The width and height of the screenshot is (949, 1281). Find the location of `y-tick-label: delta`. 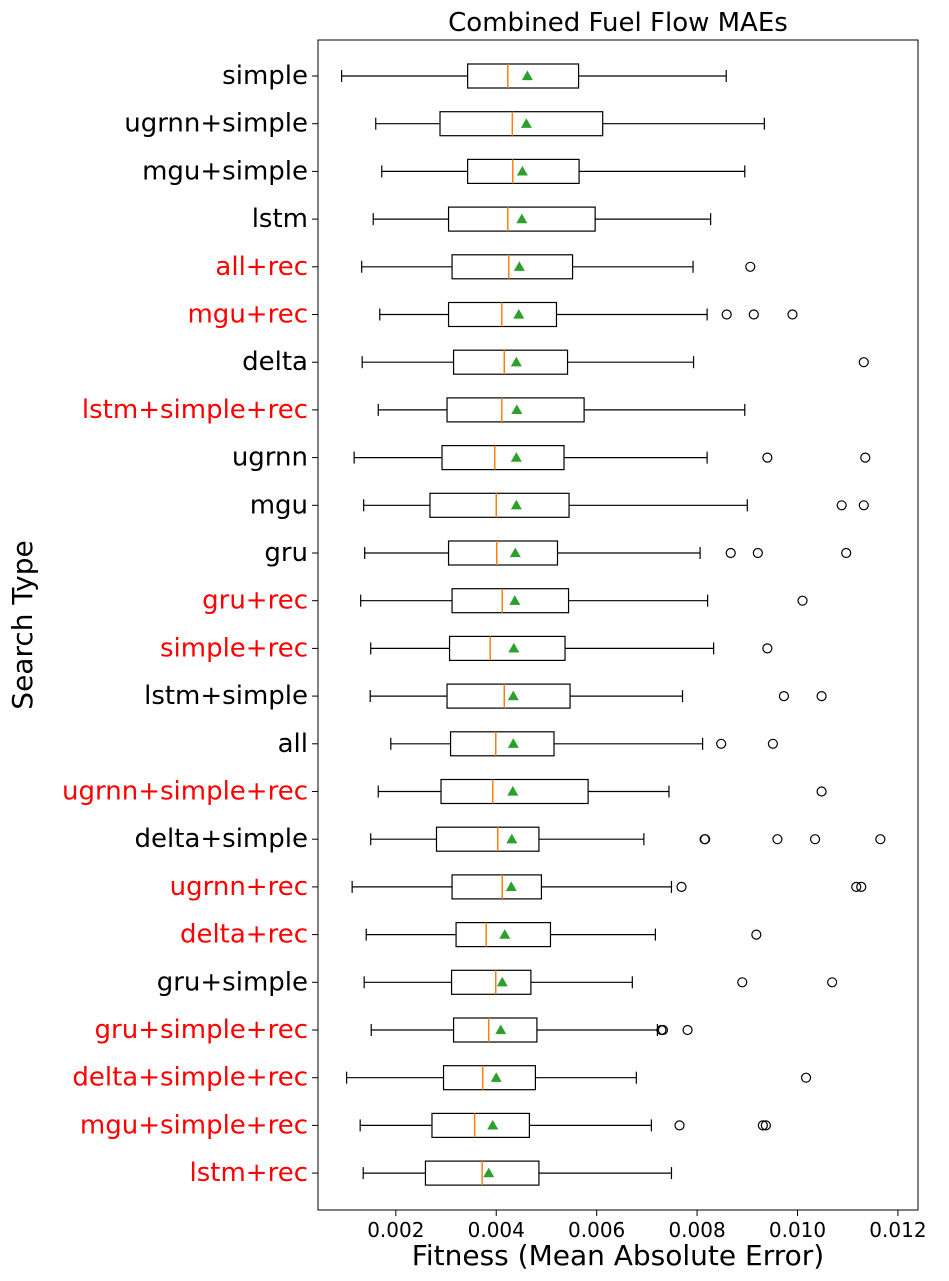

y-tick-label: delta is located at coordinates (275, 362).